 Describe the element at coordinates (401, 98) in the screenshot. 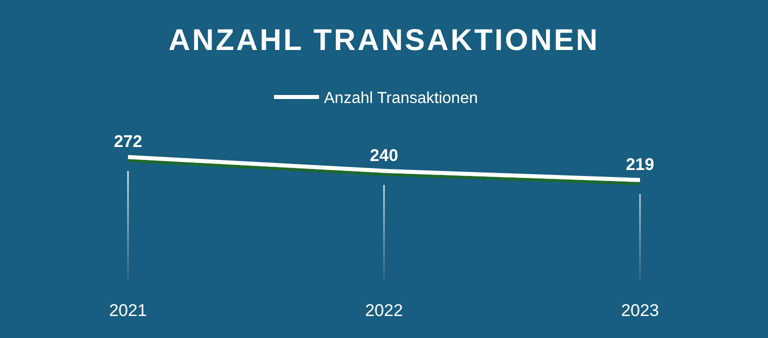

I see `legend-label: Anzahl Transaktionen` at that location.